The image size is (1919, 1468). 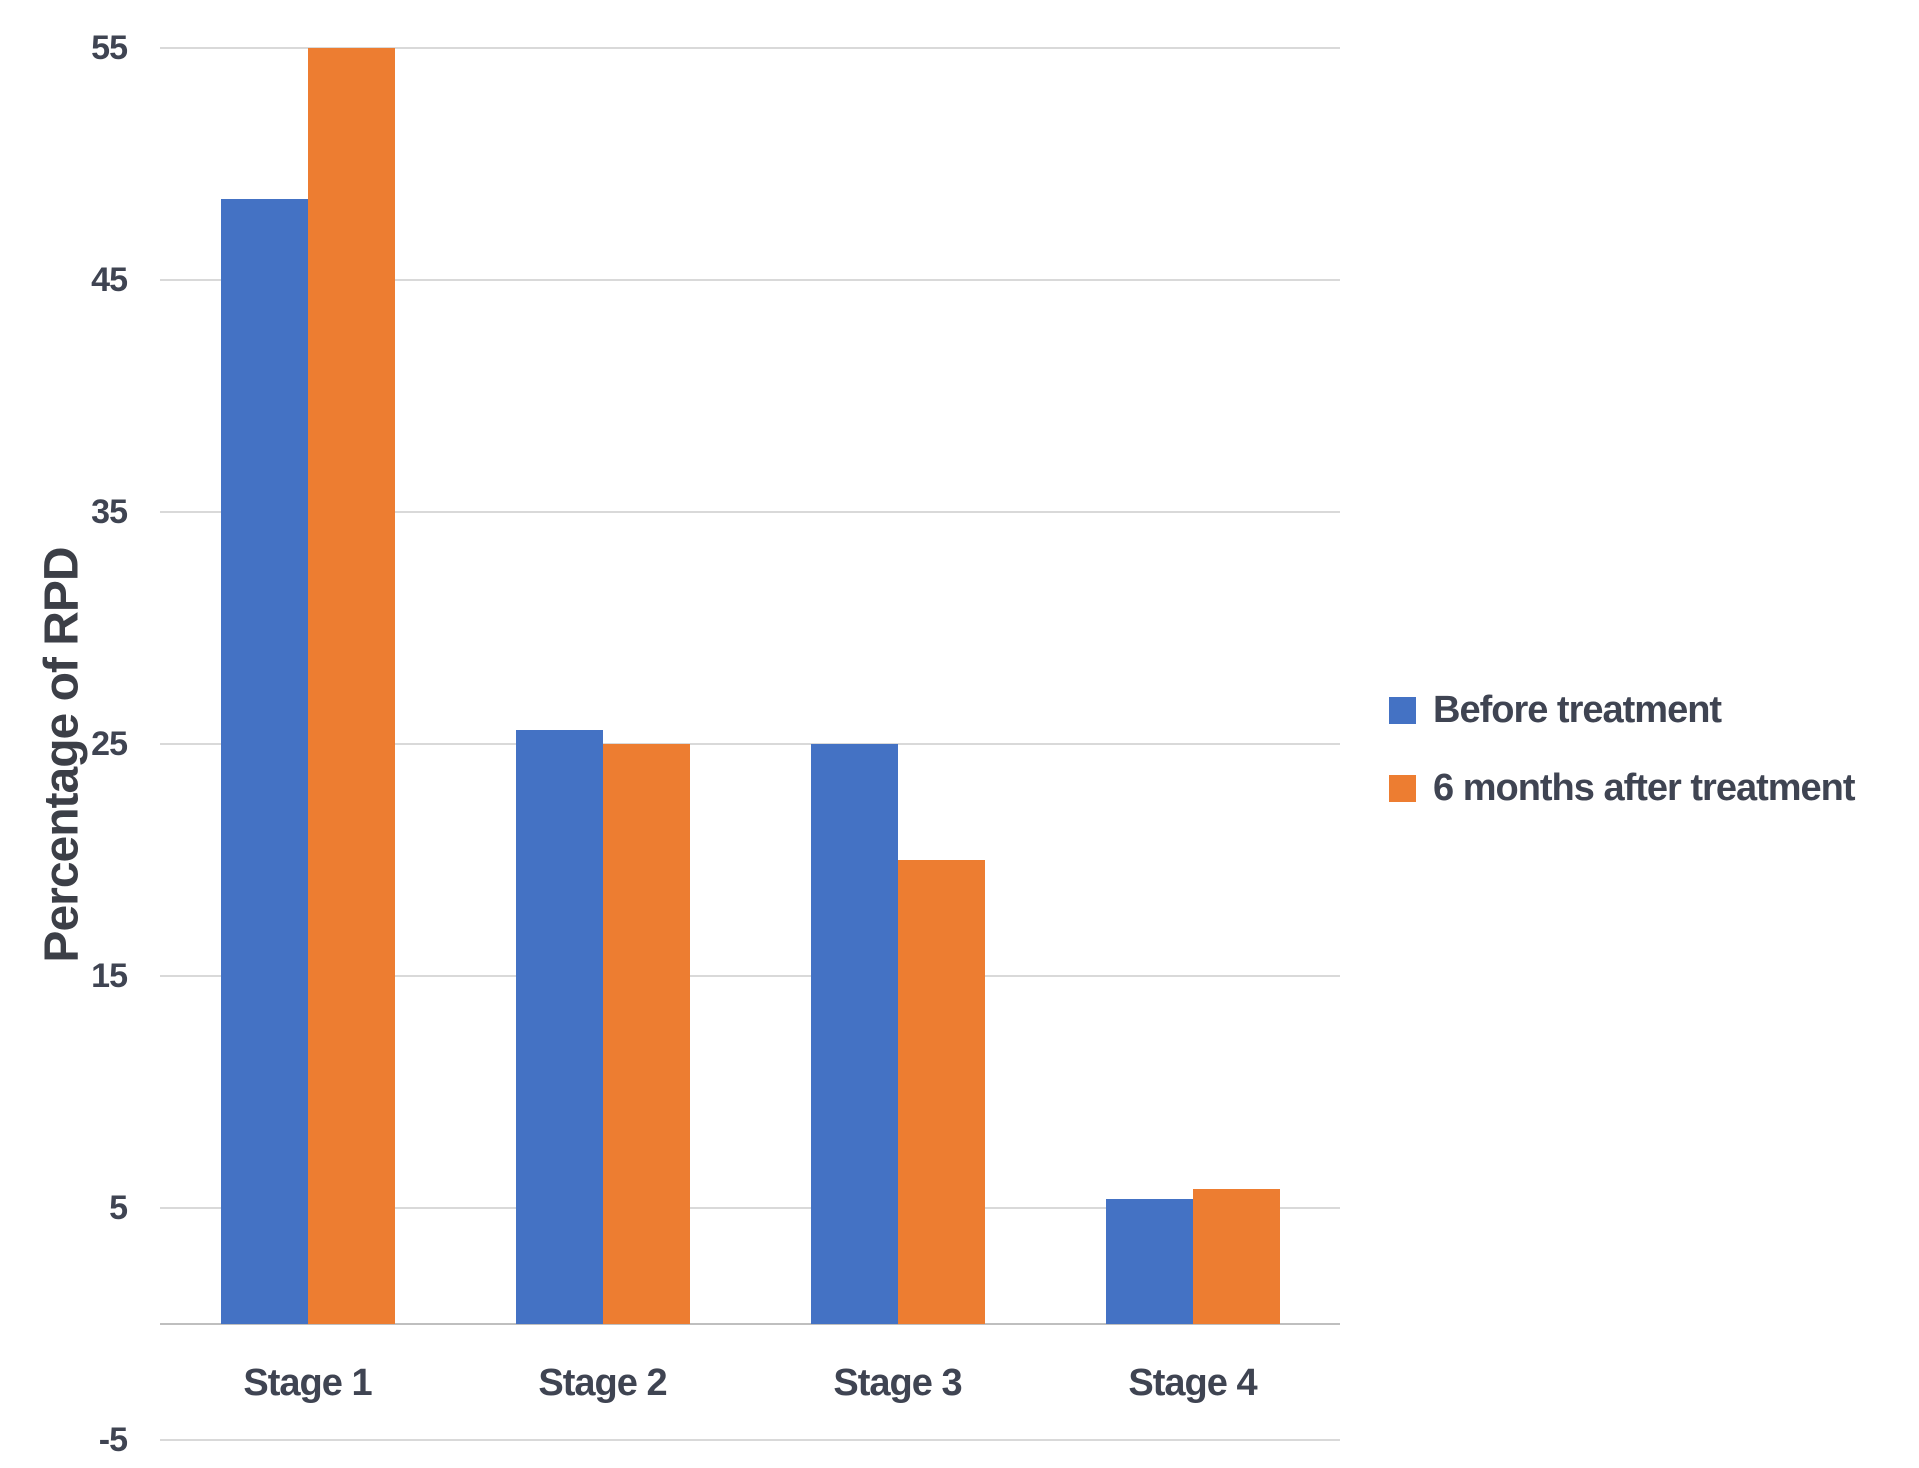 I want to click on legend-item: Before treatment, so click(x=1622, y=710).